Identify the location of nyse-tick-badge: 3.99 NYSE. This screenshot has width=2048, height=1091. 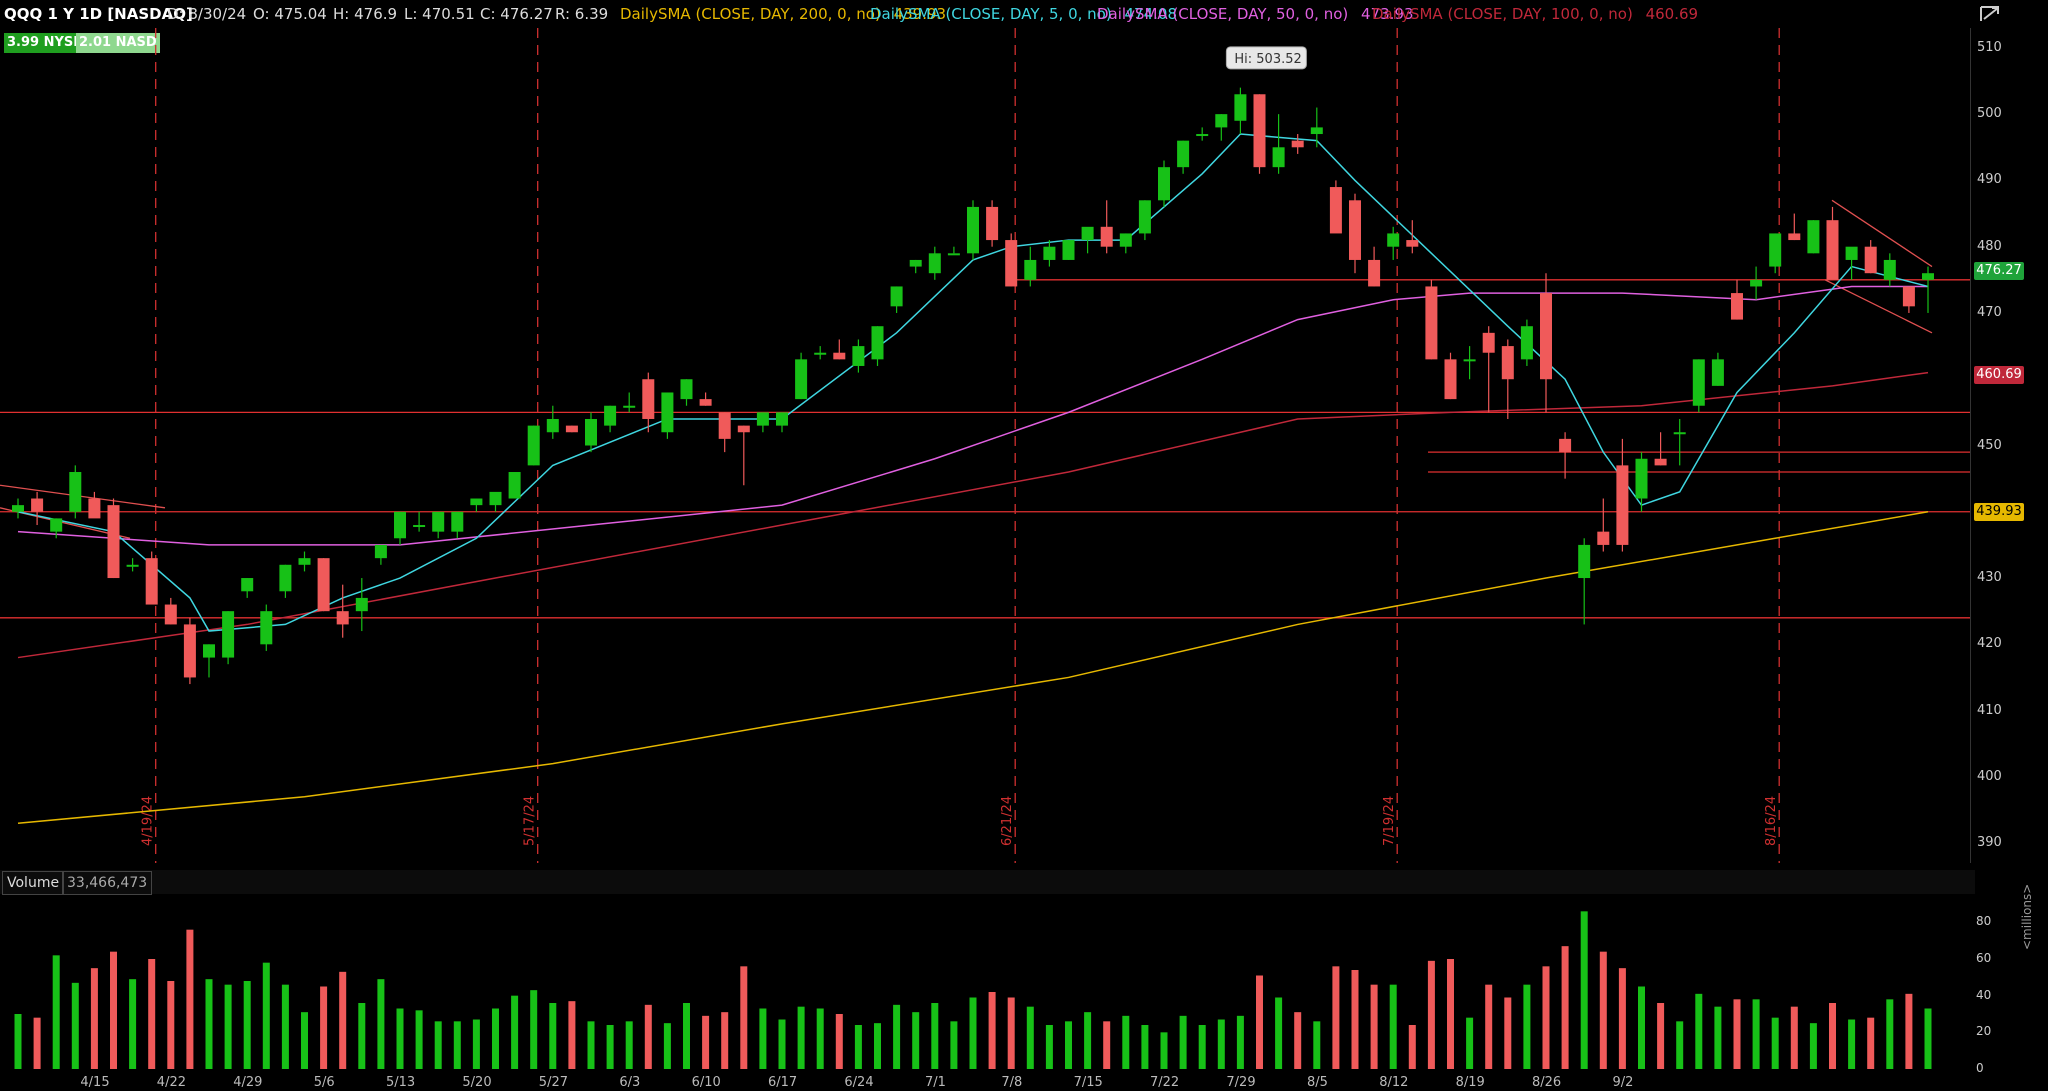
(45, 43).